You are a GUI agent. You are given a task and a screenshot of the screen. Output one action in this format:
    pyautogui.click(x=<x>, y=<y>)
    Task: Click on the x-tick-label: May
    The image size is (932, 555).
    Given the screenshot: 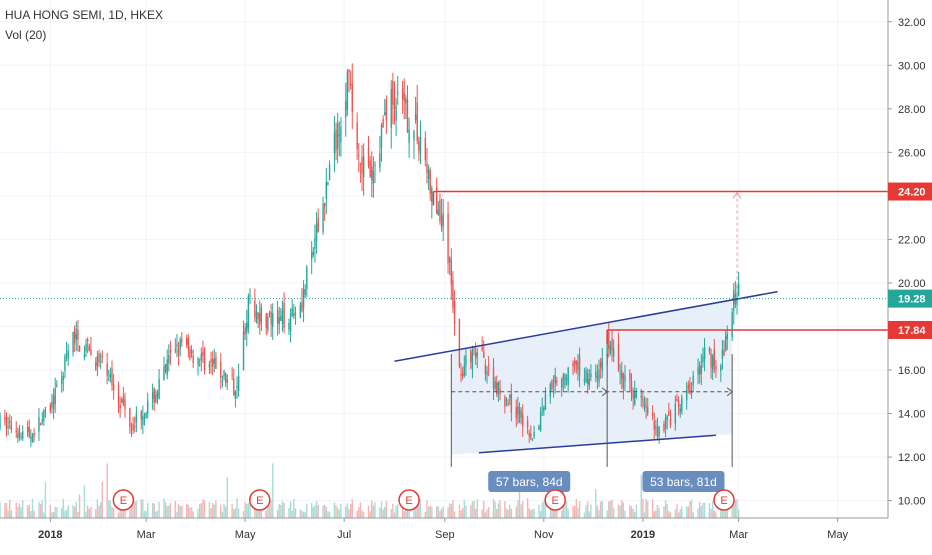 What is the action you would take?
    pyautogui.click(x=837, y=535)
    